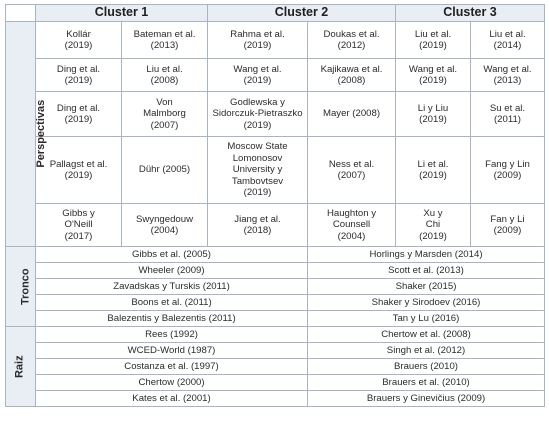 The image size is (549, 421). What do you see at coordinates (78, 225) in the screenshot?
I see `table-cell: Gibbs y O'Neill (2017)` at bounding box center [78, 225].